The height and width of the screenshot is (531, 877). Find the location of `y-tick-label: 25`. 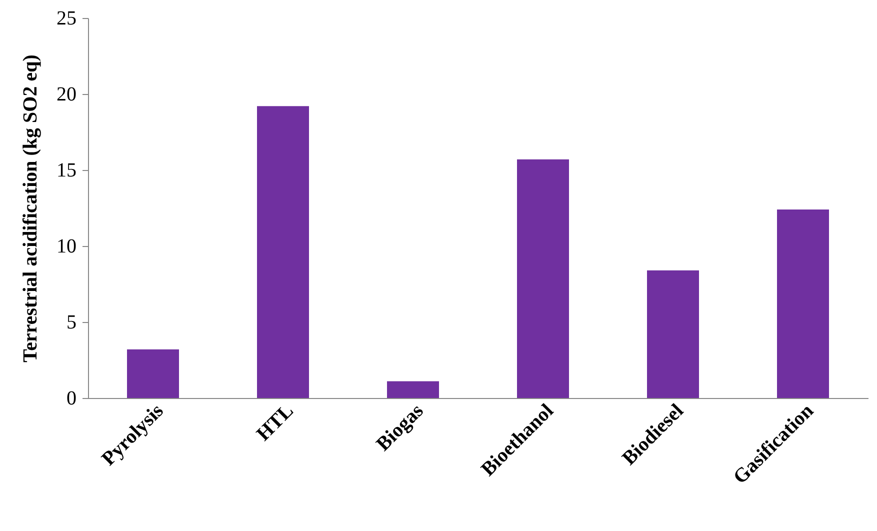

y-tick-label: 25 is located at coordinates (66, 19).